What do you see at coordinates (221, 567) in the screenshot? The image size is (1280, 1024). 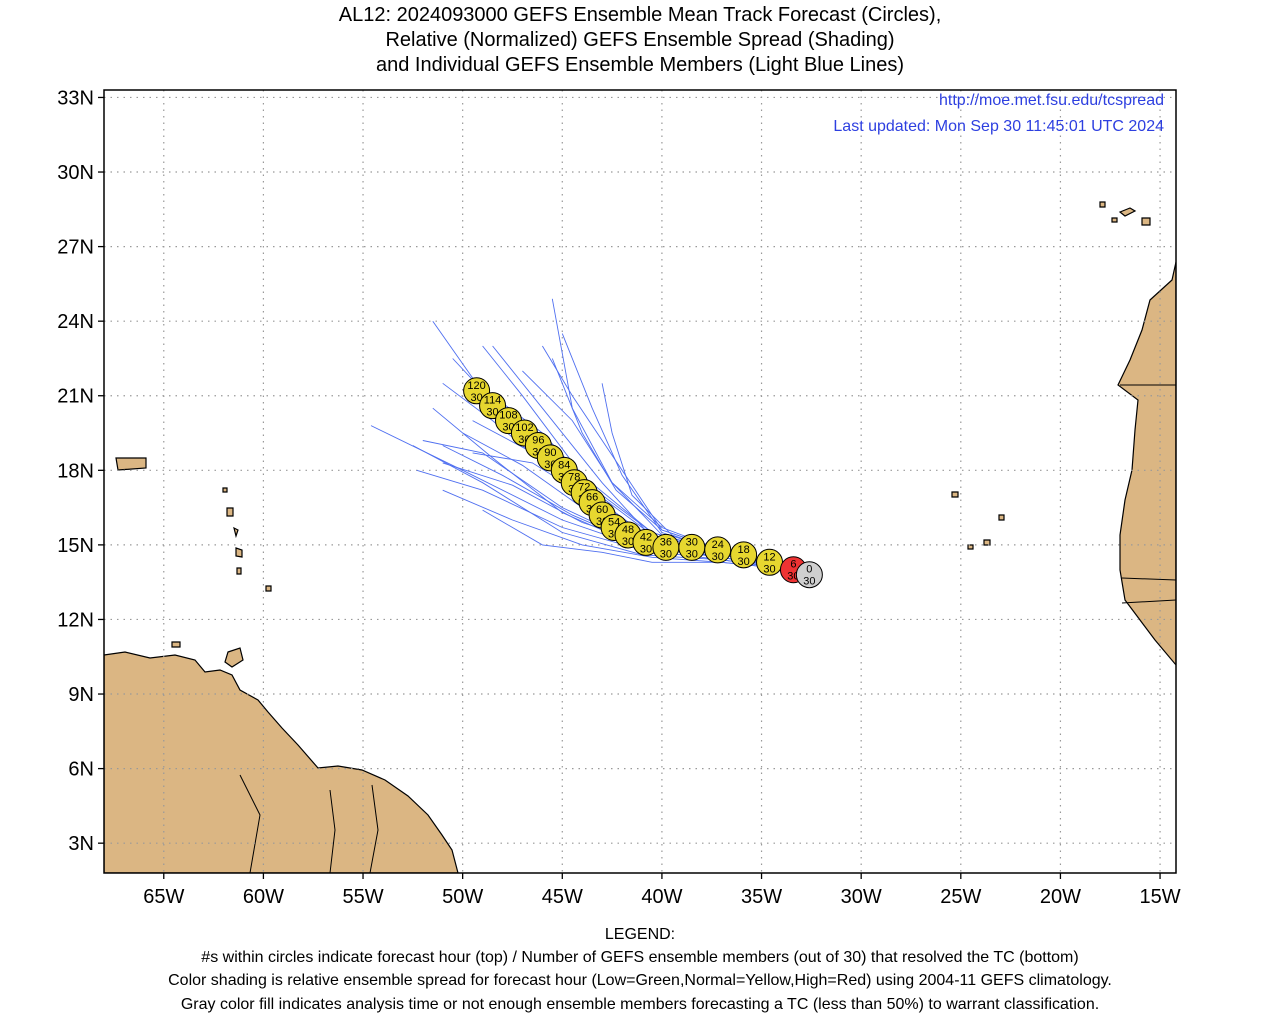 I see `land-antilles` at bounding box center [221, 567].